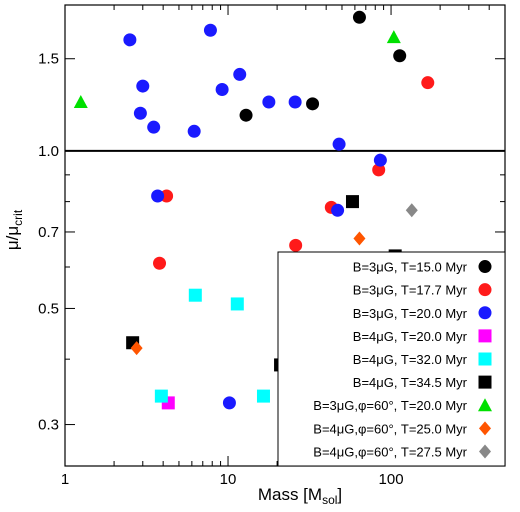  I want to click on legend-label: B=3μG, T=20.0 Myr, so click(410, 313).